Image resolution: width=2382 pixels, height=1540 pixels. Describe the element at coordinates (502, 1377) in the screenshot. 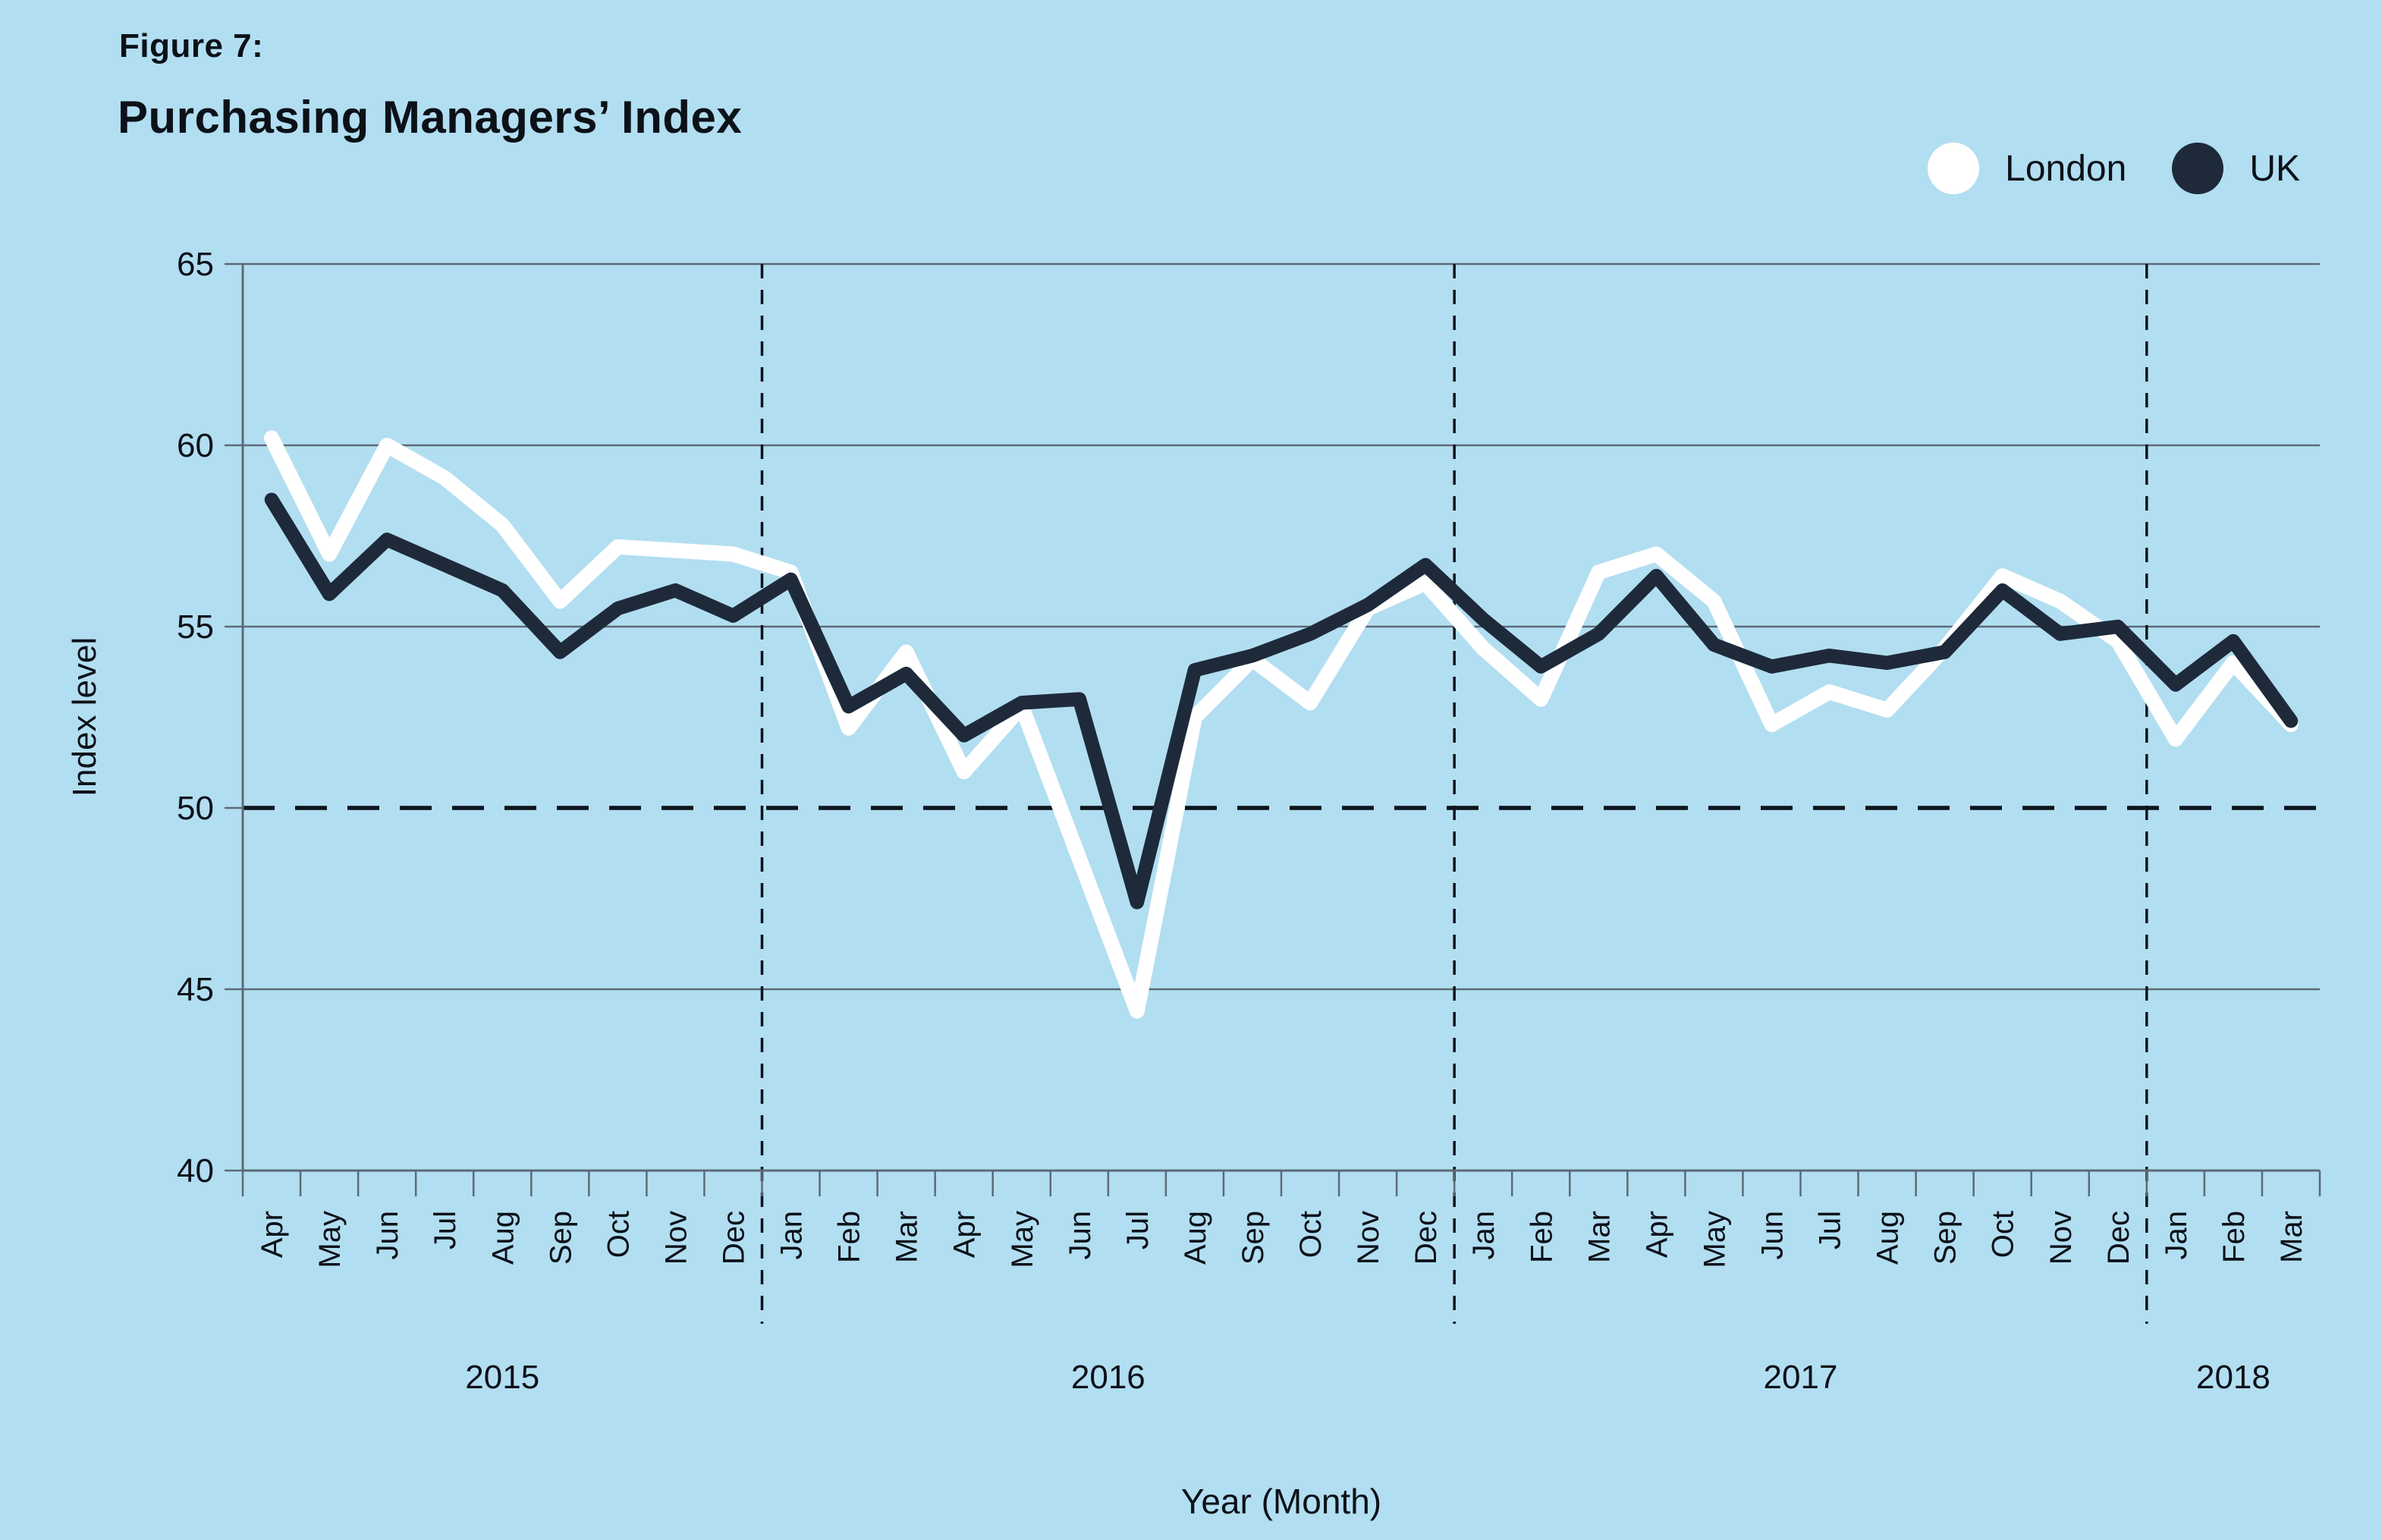

I see `year-label-2015: 2015` at that location.